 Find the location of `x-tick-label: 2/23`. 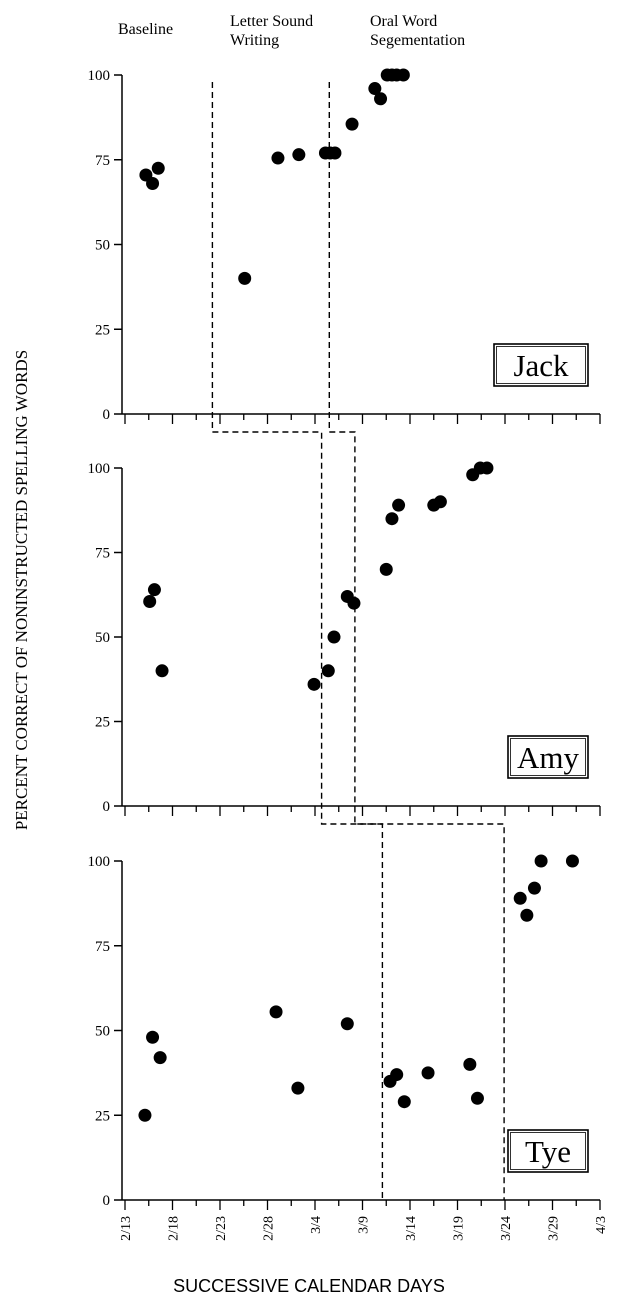

x-tick-label: 2/23 is located at coordinates (221, 1228).